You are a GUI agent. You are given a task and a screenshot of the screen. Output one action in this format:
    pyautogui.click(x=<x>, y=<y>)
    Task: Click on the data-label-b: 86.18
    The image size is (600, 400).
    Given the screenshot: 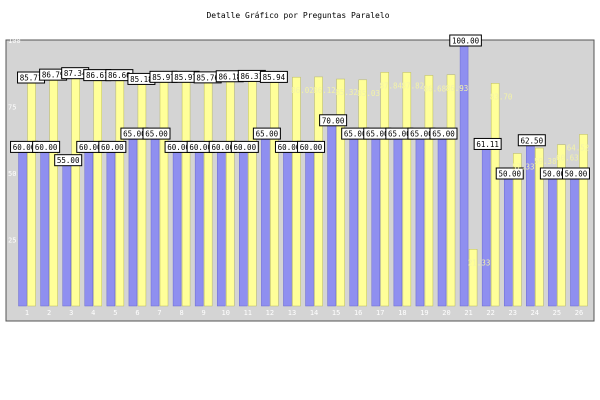 What is the action you would take?
    pyautogui.click(x=229, y=76)
    